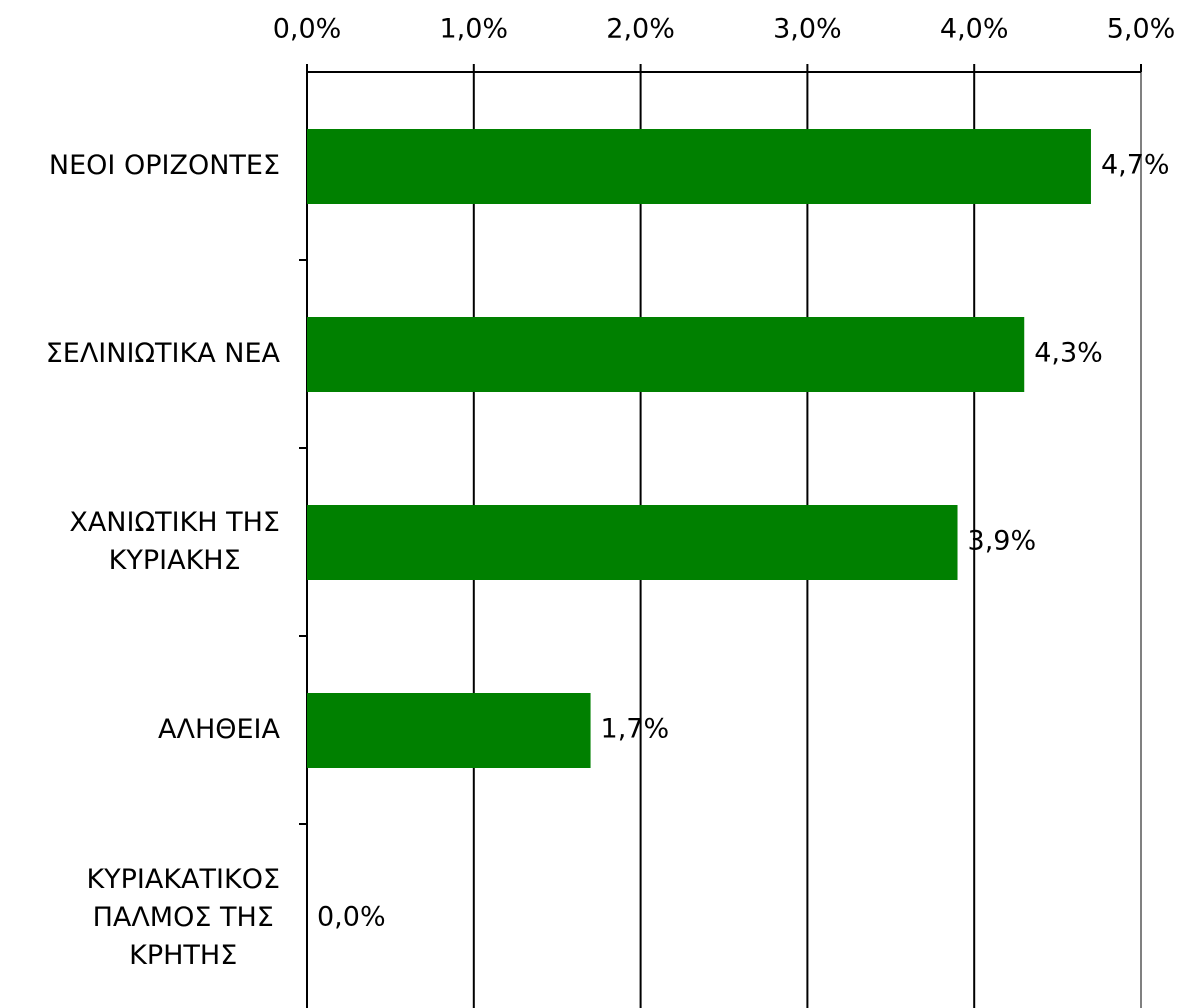 Image resolution: width=1197 pixels, height=1008 pixels. What do you see at coordinates (473, 29) in the screenshot?
I see `x-tick-label: 1,0%` at bounding box center [473, 29].